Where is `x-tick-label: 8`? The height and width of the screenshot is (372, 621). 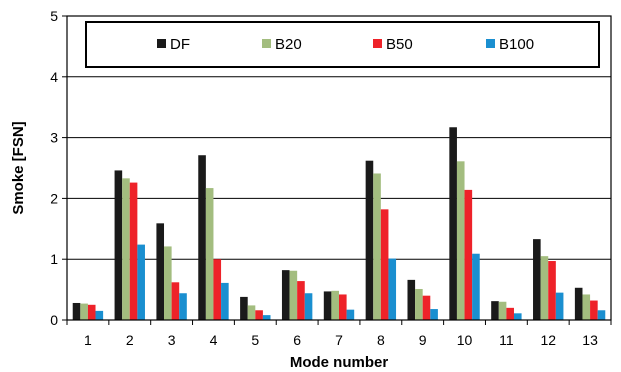
x-tick-label: 8 is located at coordinates (381, 340).